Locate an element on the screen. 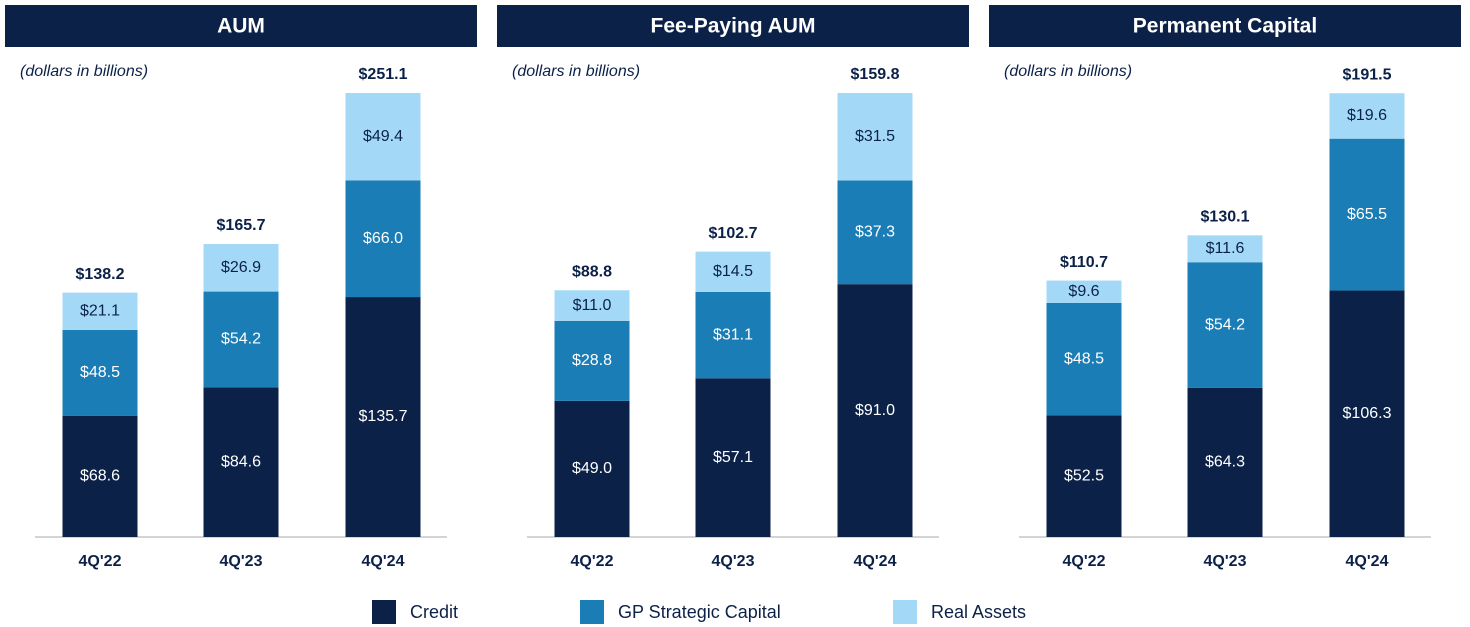 The width and height of the screenshot is (1470, 627). chart-title: Fee-Paying AUM is located at coordinates (733, 26).